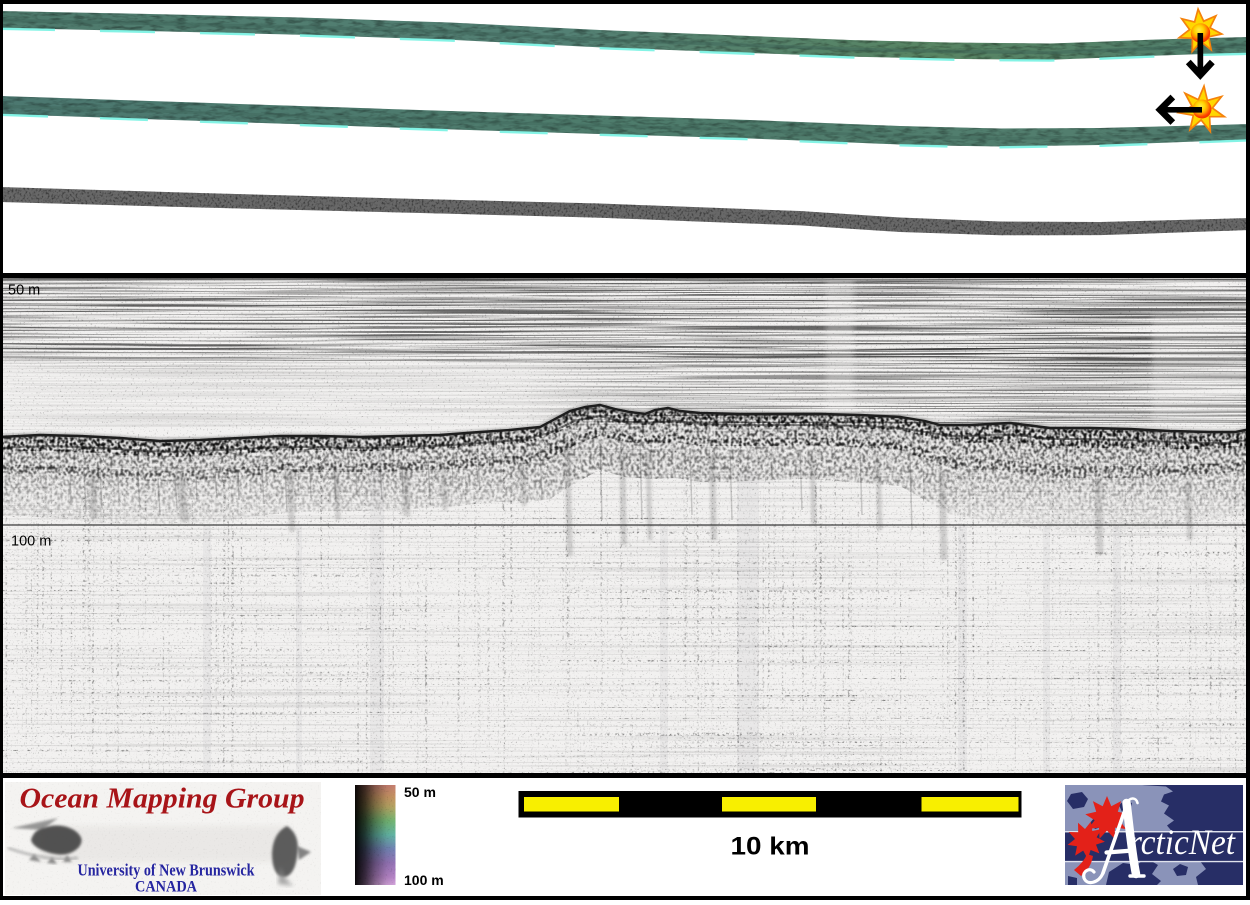 The height and width of the screenshot is (905, 1250). I want to click on svg-text: University of New Brunswick, so click(167, 870).